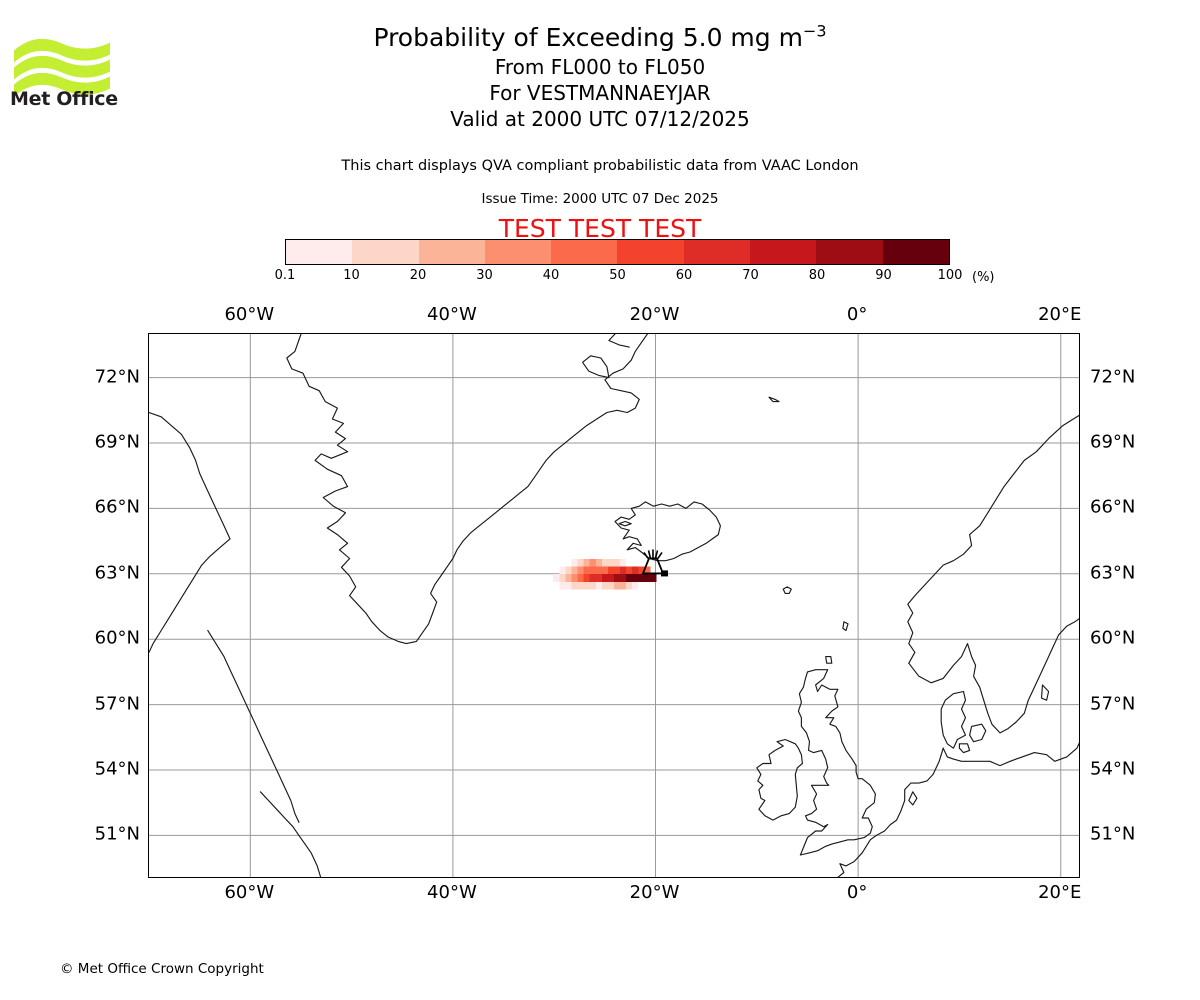  I want to click on test-banner: TEST TEST TEST, so click(600, 228).